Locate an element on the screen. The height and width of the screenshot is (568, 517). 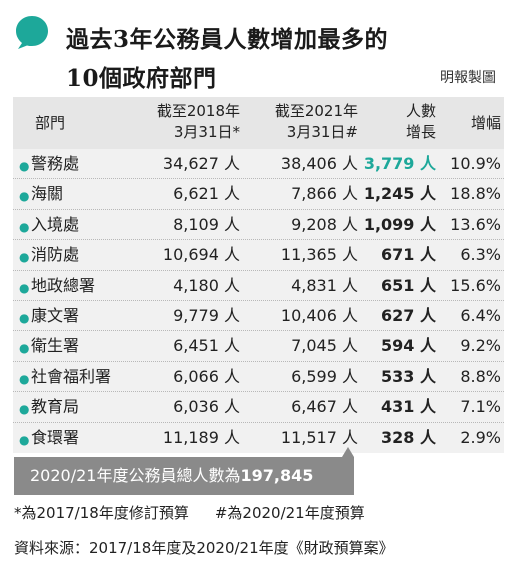
header-rate: 增幅 is located at coordinates (485, 123).